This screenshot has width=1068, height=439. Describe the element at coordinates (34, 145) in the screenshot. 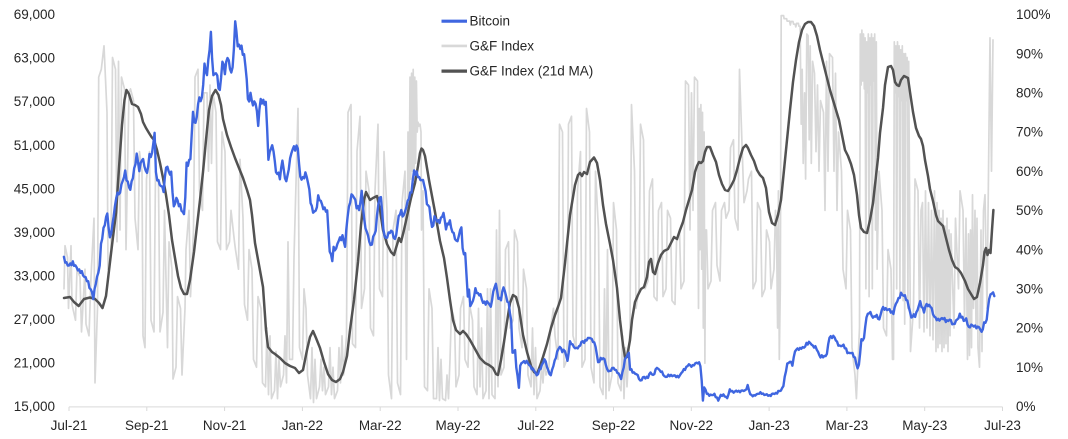

I see `svg-text: 51,000` at that location.